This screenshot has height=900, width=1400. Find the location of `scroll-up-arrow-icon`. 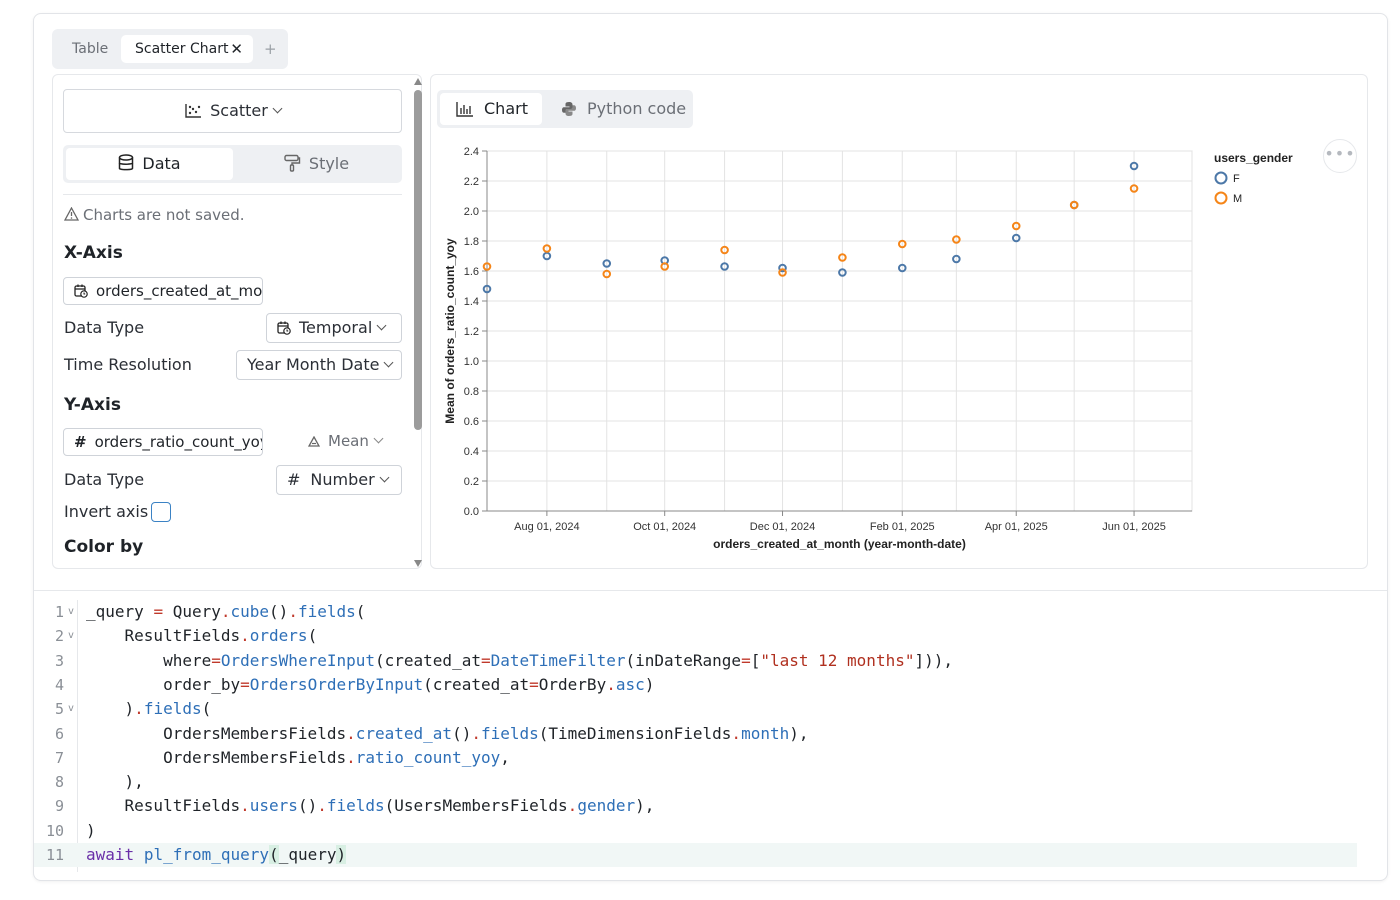

scroll-up-arrow-icon is located at coordinates (418, 81).